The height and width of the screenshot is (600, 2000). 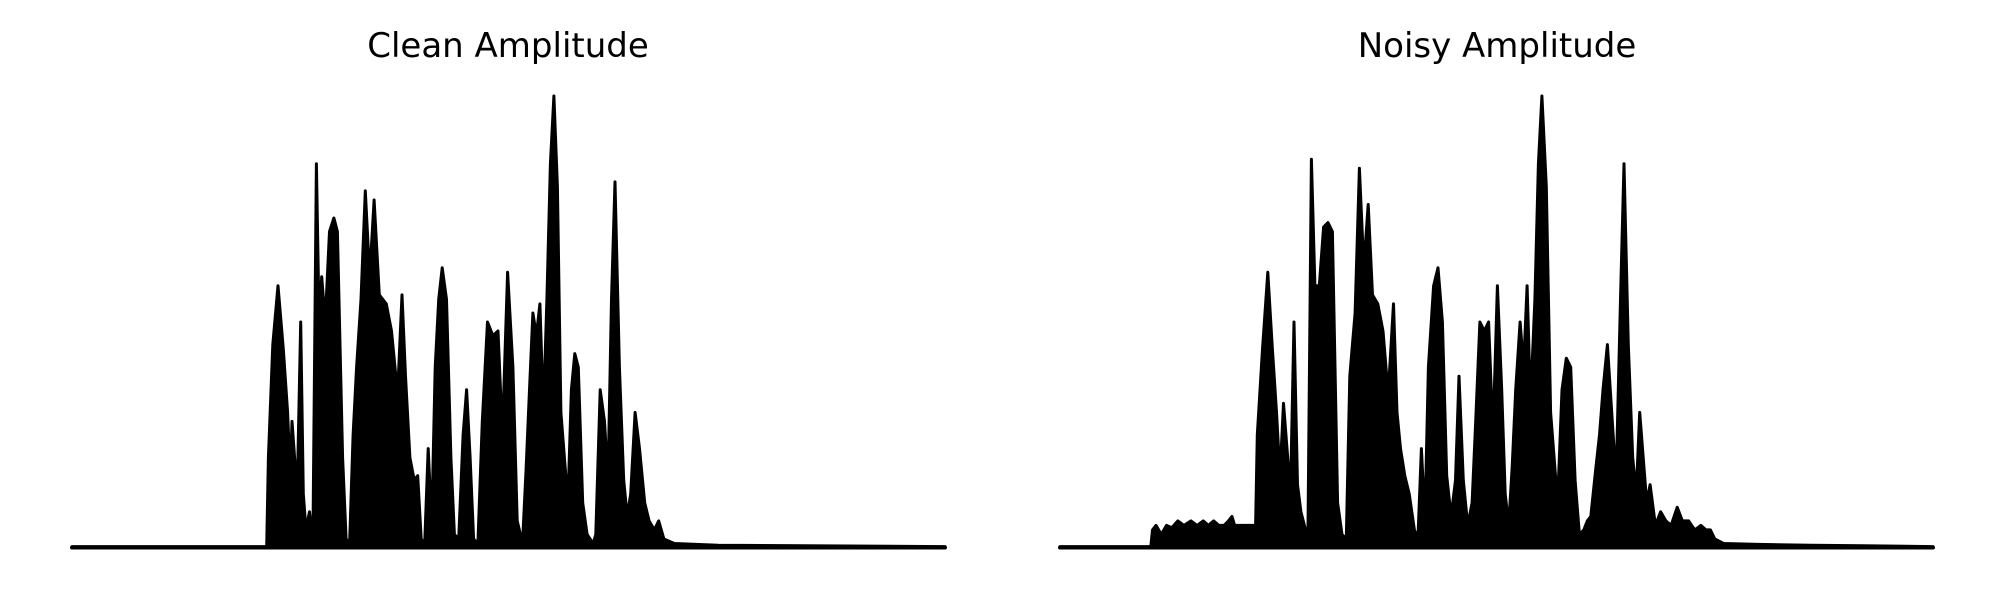 I want to click on noisy-amplitude-title: Noisy Amplitude, so click(x=1497, y=46).